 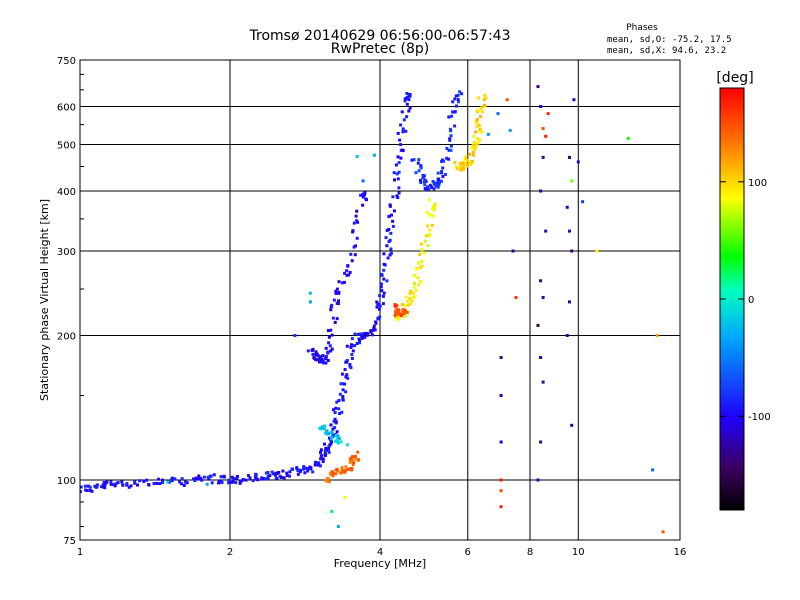 I want to click on phases-x-line: mean, sd,X: 94.6, 23.2, so click(x=666, y=51).